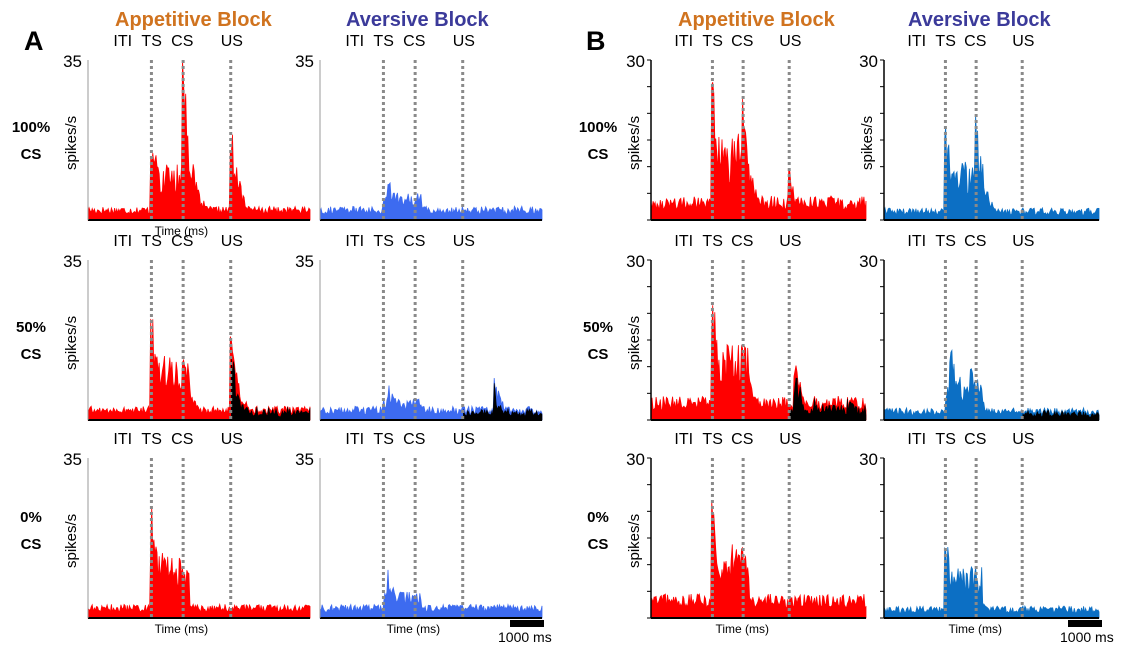  Describe the element at coordinates (979, 20) in the screenshot. I see `block-title-aversive-b: Aversive Block` at that location.